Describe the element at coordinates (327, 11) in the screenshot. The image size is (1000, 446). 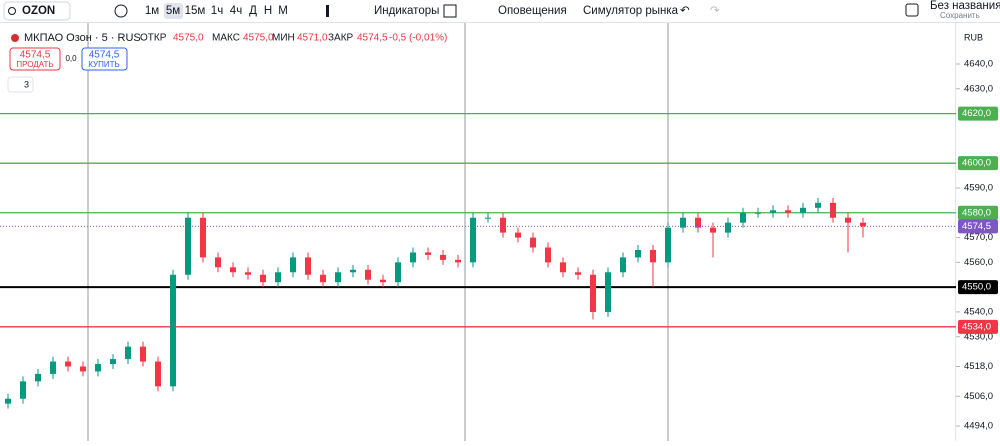
I see `candles-icon` at that location.